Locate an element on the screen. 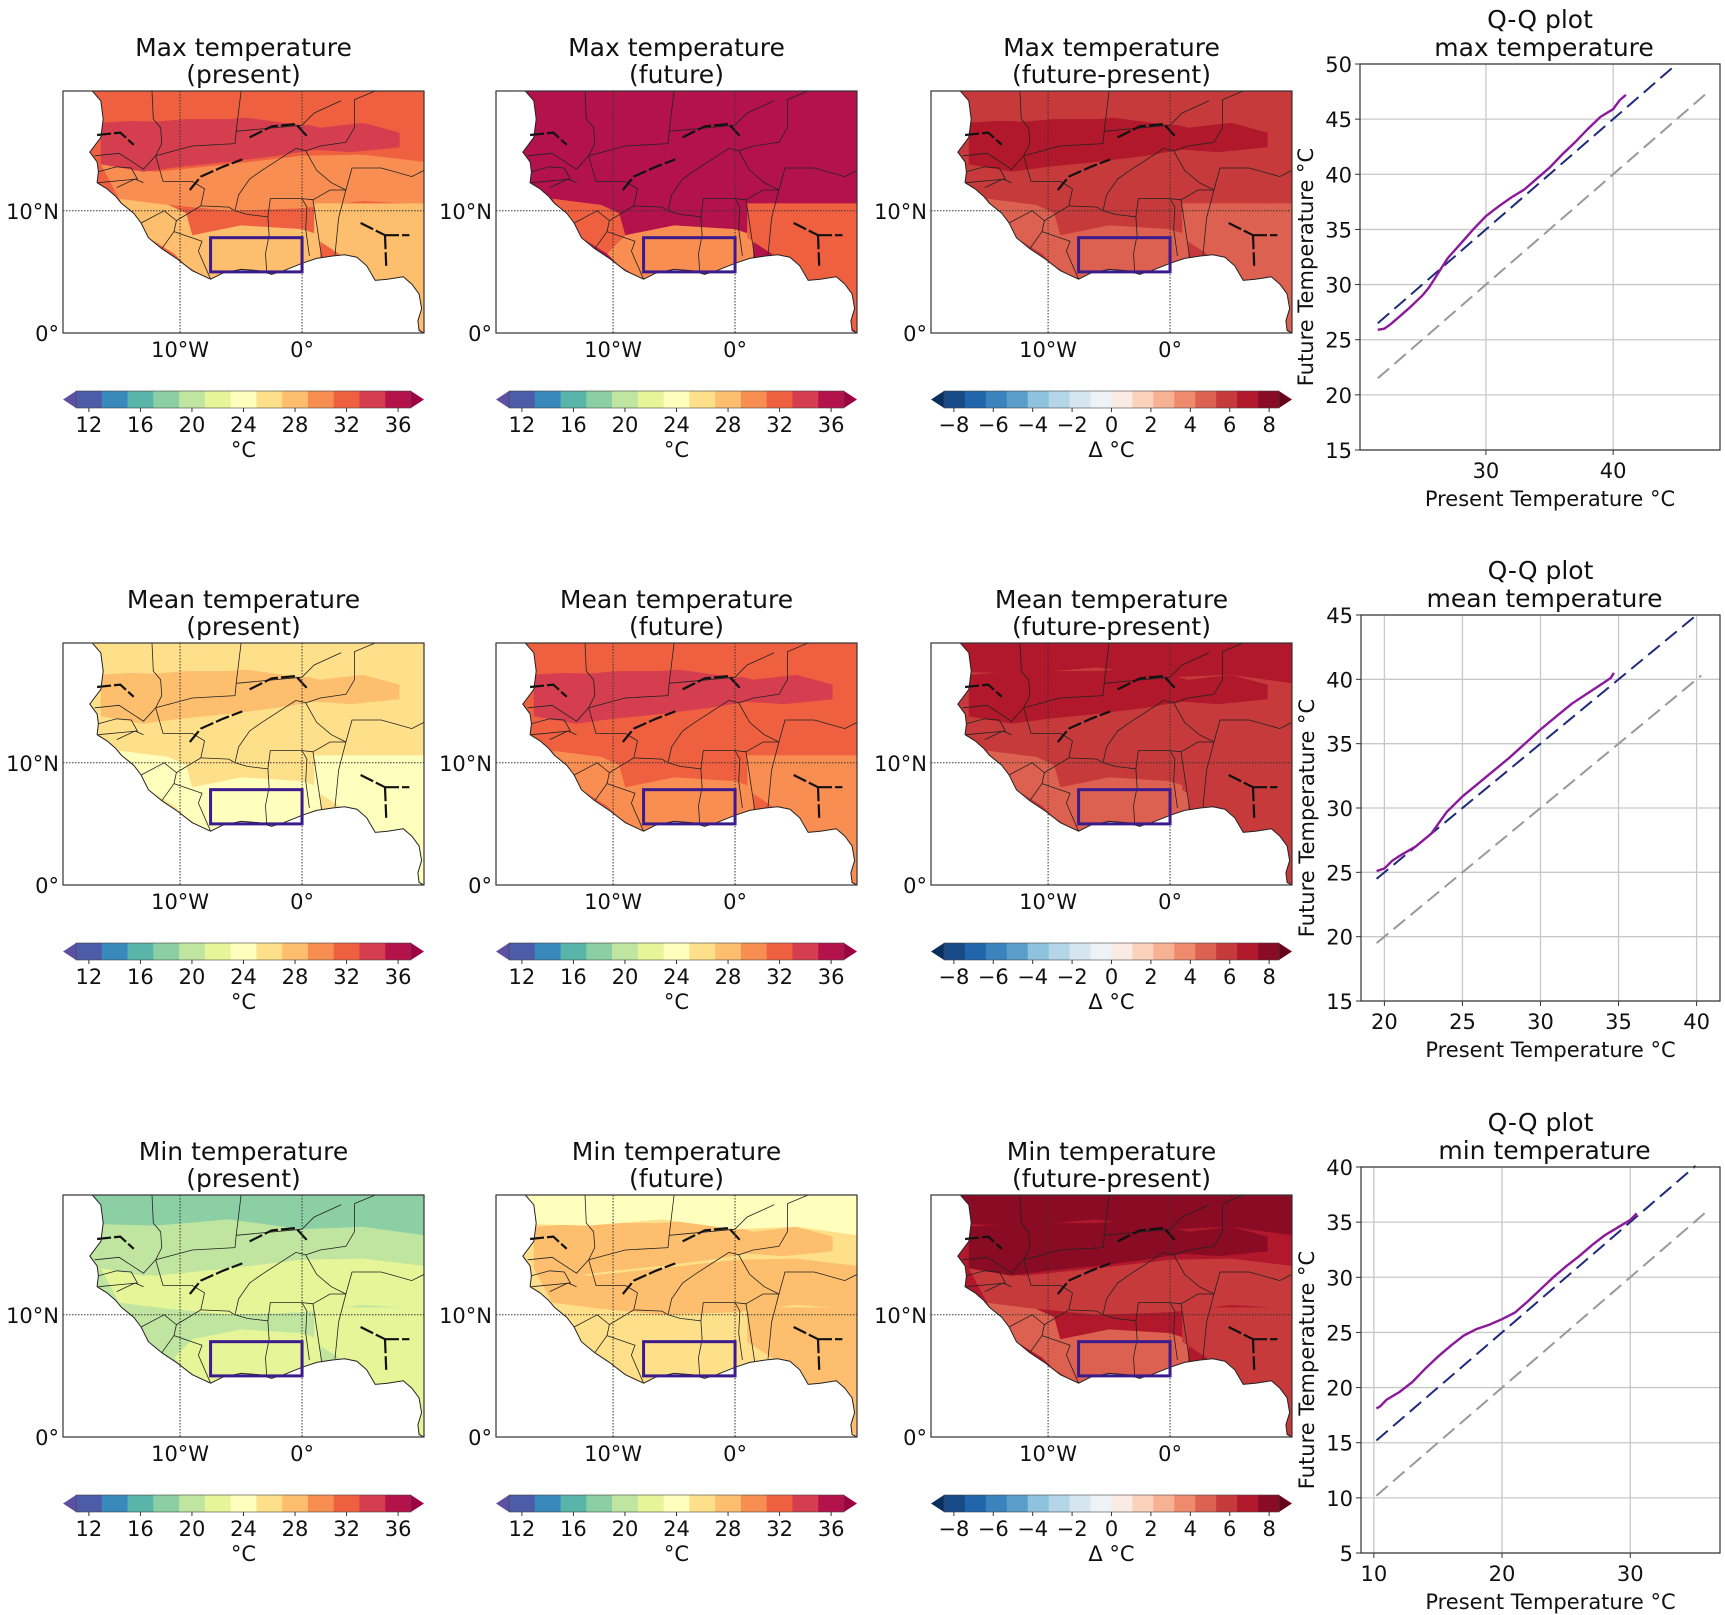  qq-xtick-label: 20 is located at coordinates (1384, 1022).